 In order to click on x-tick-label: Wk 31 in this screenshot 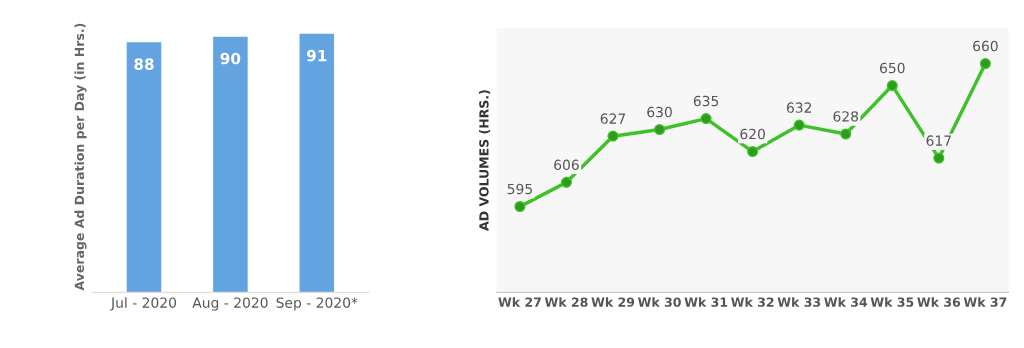, I will do `click(706, 302)`.